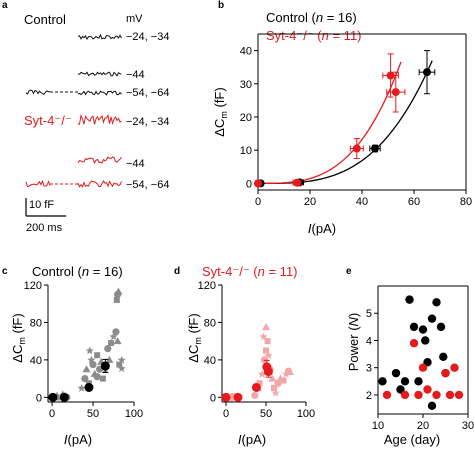 The height and width of the screenshot is (449, 474). Describe the element at coordinates (250, 271) in the screenshot. I see `panel-d-title: Syt-4⁻/⁻ (n = 11)` at that location.